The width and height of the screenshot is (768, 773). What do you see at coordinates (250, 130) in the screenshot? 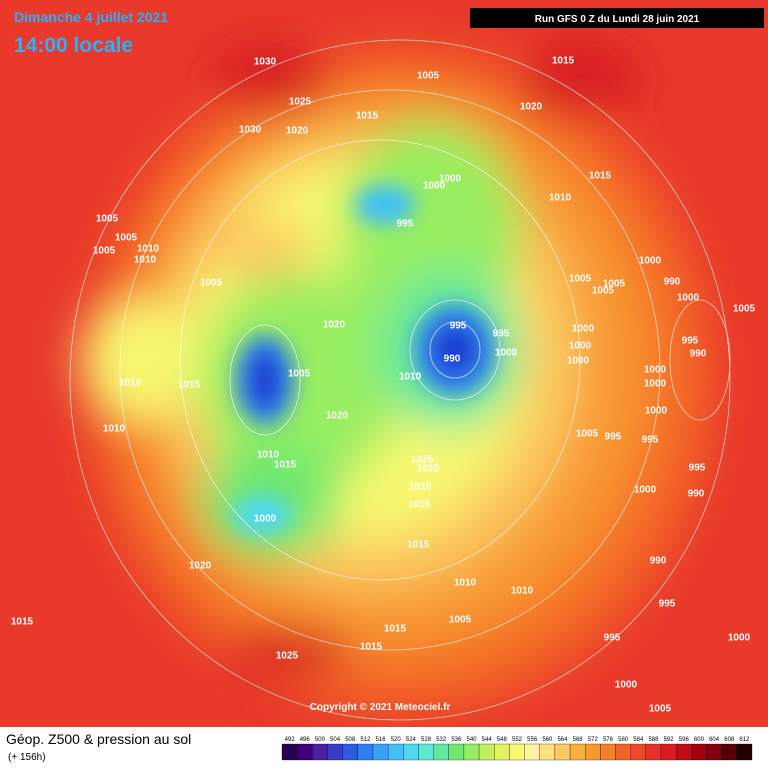
I see `isobar-label: 1030` at bounding box center [250, 130].